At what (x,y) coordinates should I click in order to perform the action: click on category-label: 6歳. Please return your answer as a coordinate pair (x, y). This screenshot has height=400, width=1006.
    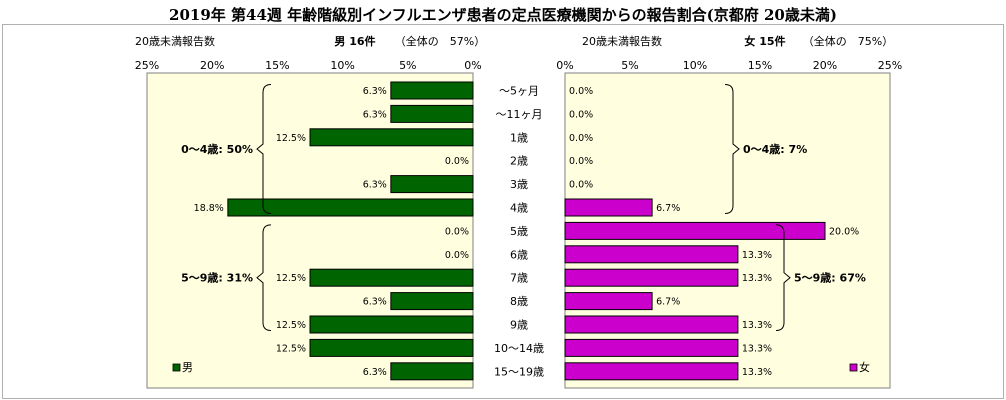
    Looking at the image, I should click on (519, 254).